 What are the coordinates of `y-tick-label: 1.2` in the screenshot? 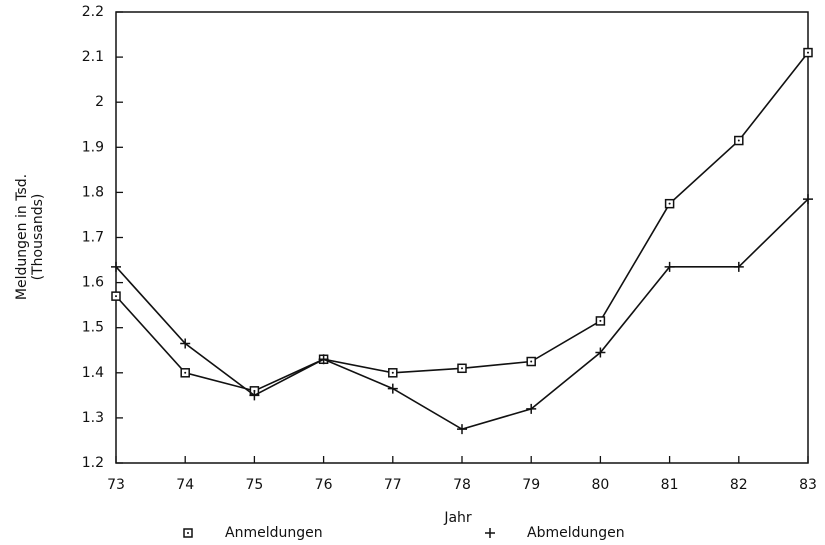 It's located at (93, 463).